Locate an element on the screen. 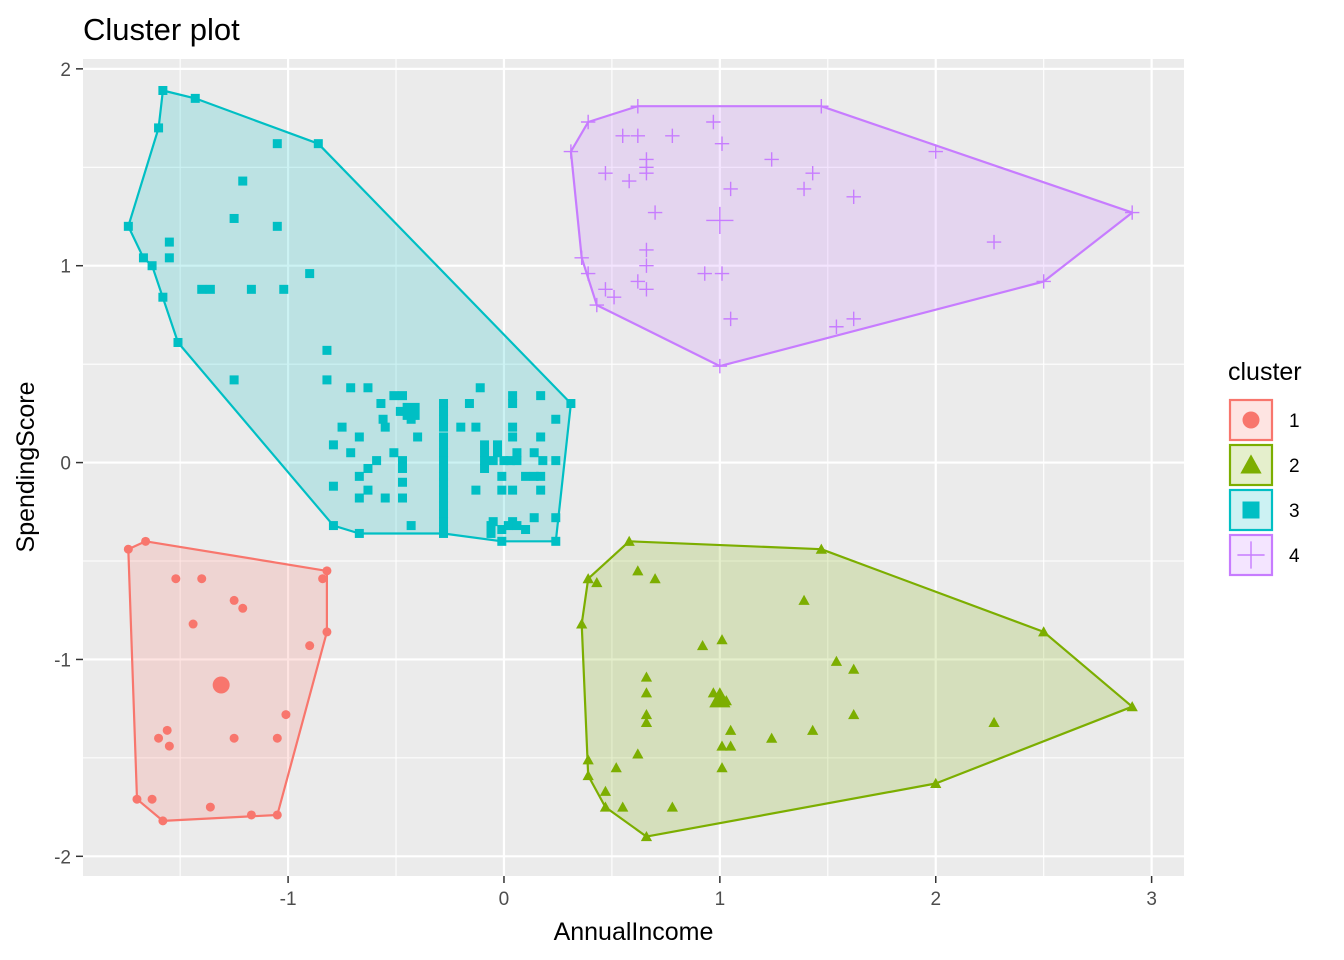  legend: cluster 1 2 3 4 is located at coordinates (1265, 467).